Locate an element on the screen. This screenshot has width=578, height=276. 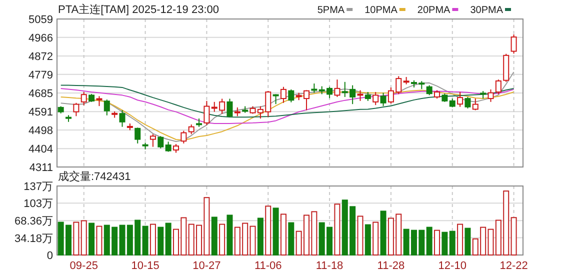
y-tick-label: 68.36万 is located at coordinates (33, 222).